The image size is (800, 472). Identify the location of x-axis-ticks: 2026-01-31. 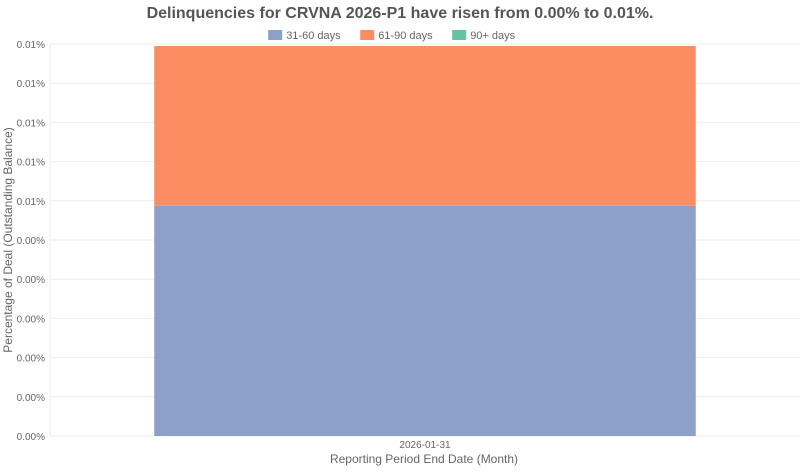
(425, 445).